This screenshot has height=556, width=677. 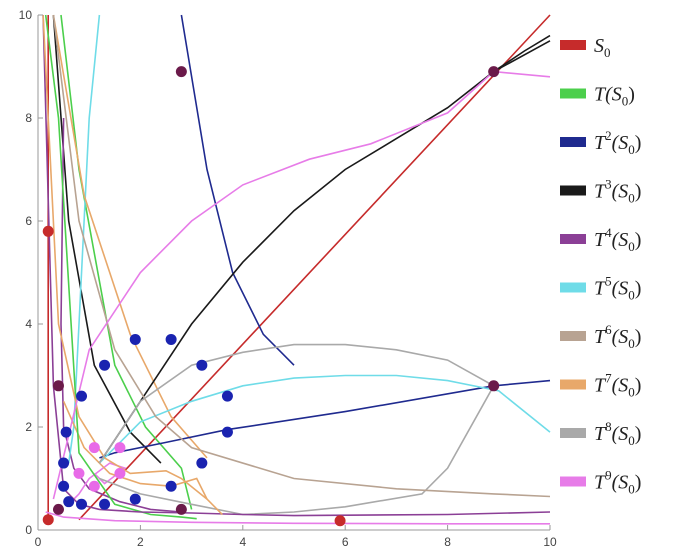 I want to click on y-tick-label-3: 6, so click(x=28, y=221).